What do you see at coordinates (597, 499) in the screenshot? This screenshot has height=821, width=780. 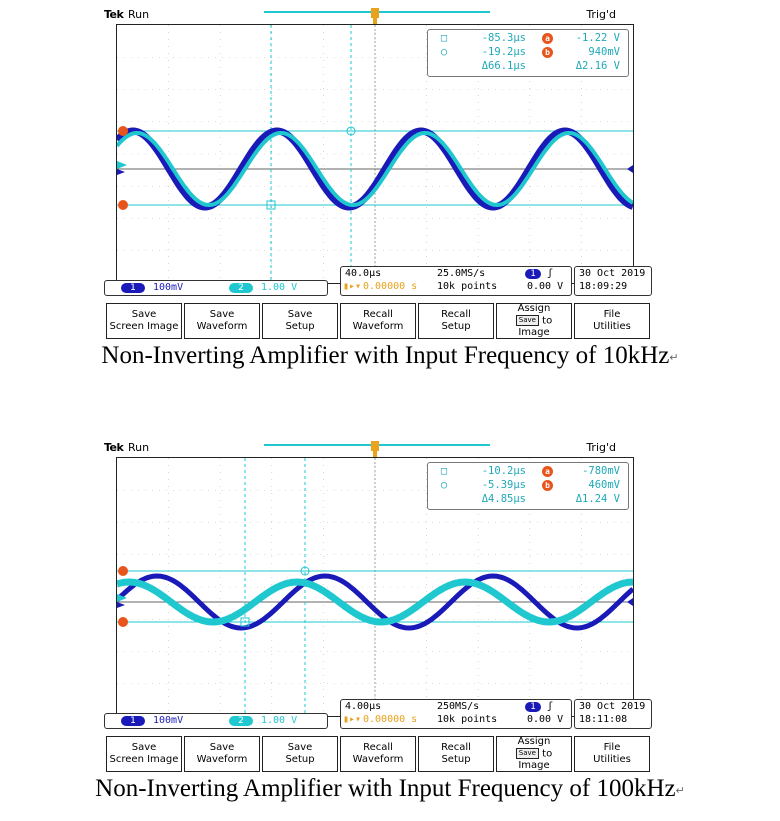 I see `cursor-delta-voltage: Δ1.24 V` at bounding box center [597, 499].